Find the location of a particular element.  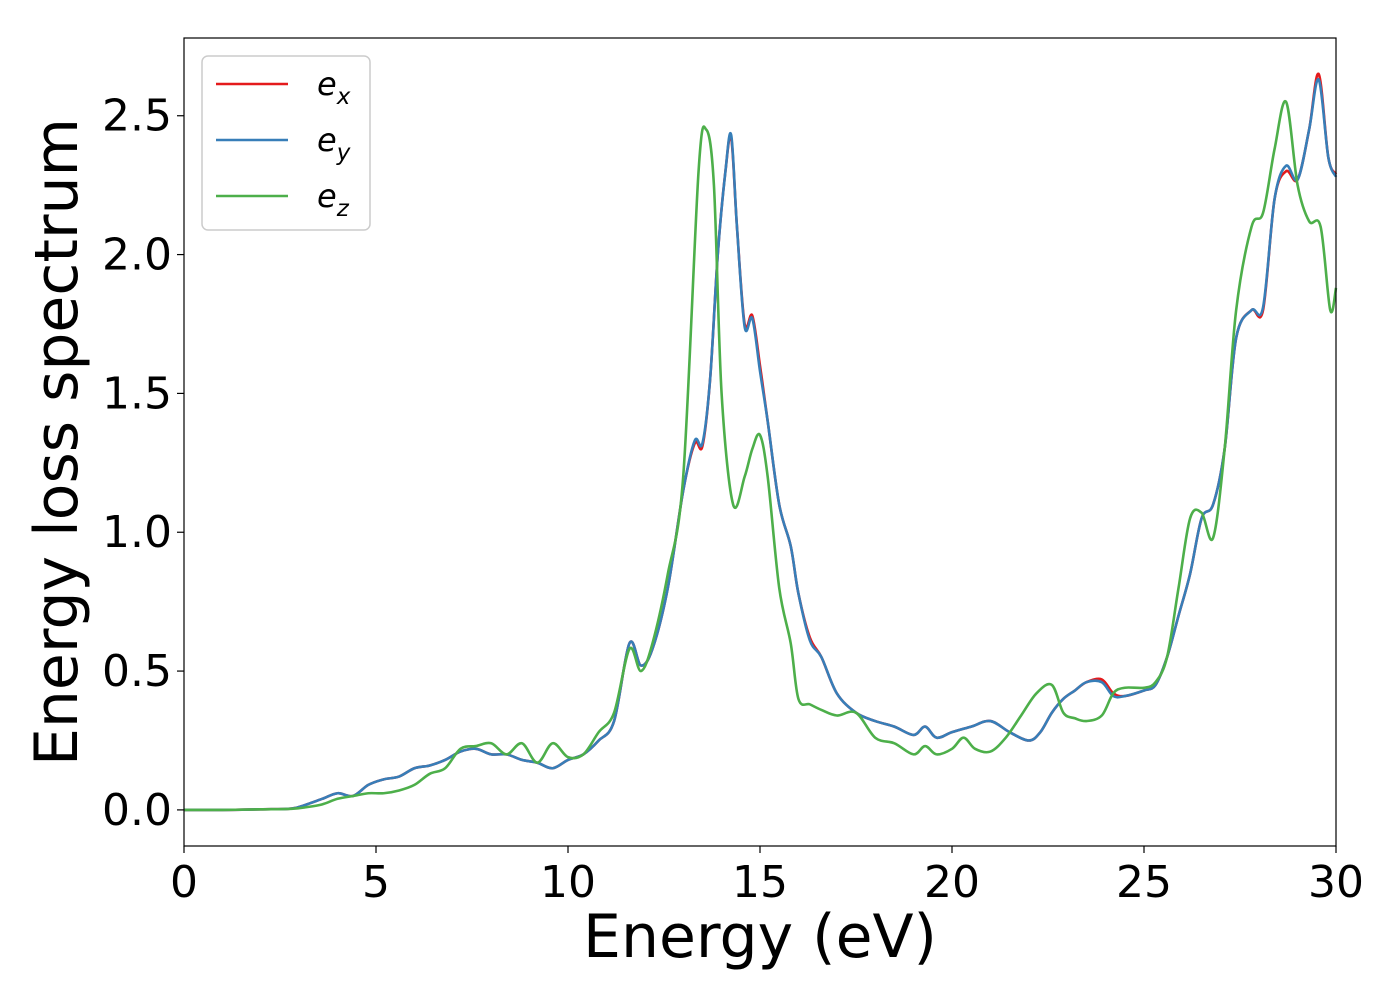

y-tick-label: 2.5 is located at coordinates (137, 116).